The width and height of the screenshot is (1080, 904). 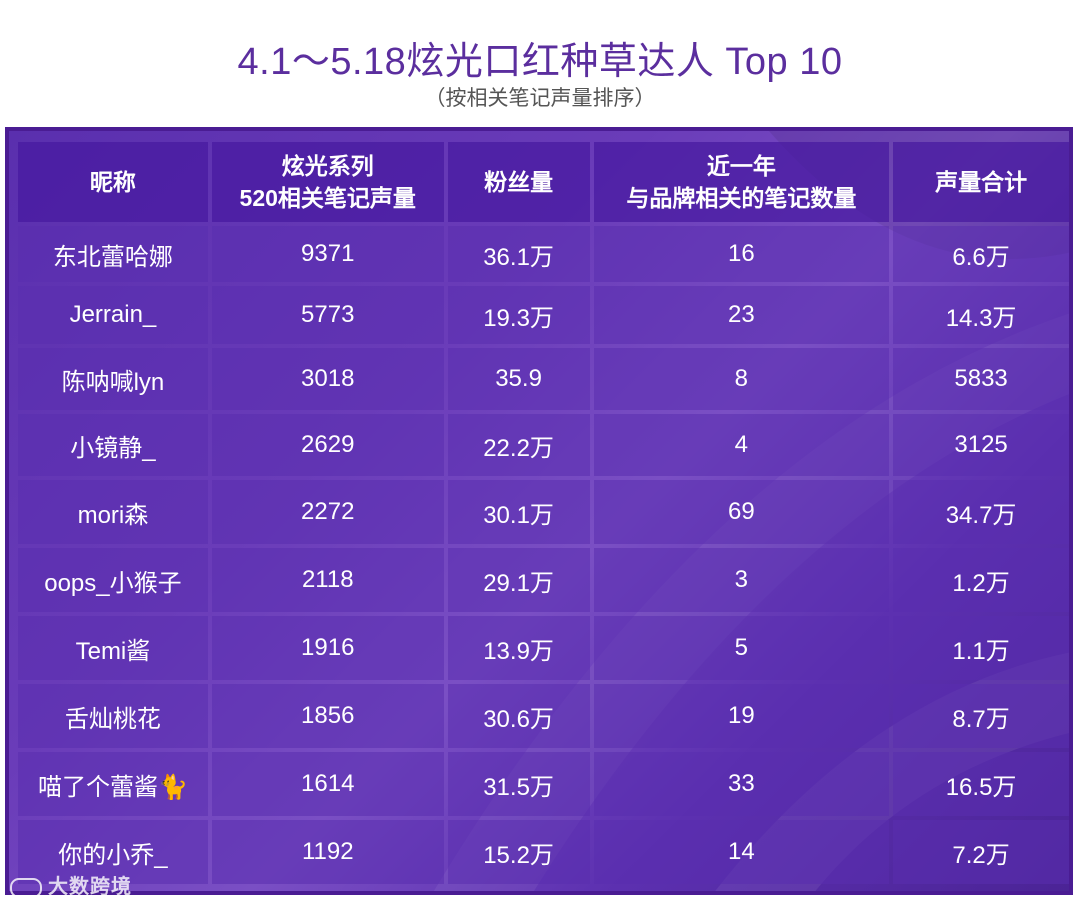 I want to click on value-cell: 30.1万, so click(x=518, y=512).